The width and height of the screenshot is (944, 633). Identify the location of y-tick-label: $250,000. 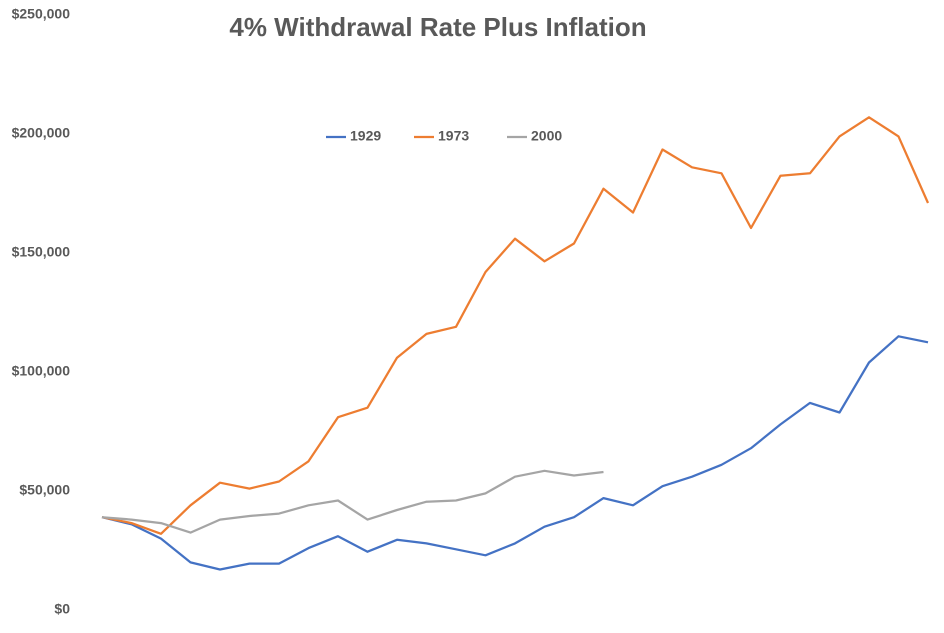
(41, 14).